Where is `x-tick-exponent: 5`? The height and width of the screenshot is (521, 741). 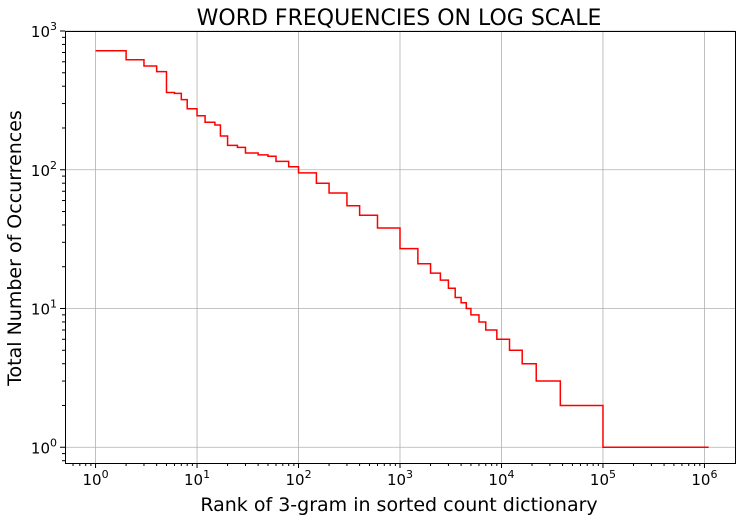
x-tick-exponent: 5 is located at coordinates (612, 474).